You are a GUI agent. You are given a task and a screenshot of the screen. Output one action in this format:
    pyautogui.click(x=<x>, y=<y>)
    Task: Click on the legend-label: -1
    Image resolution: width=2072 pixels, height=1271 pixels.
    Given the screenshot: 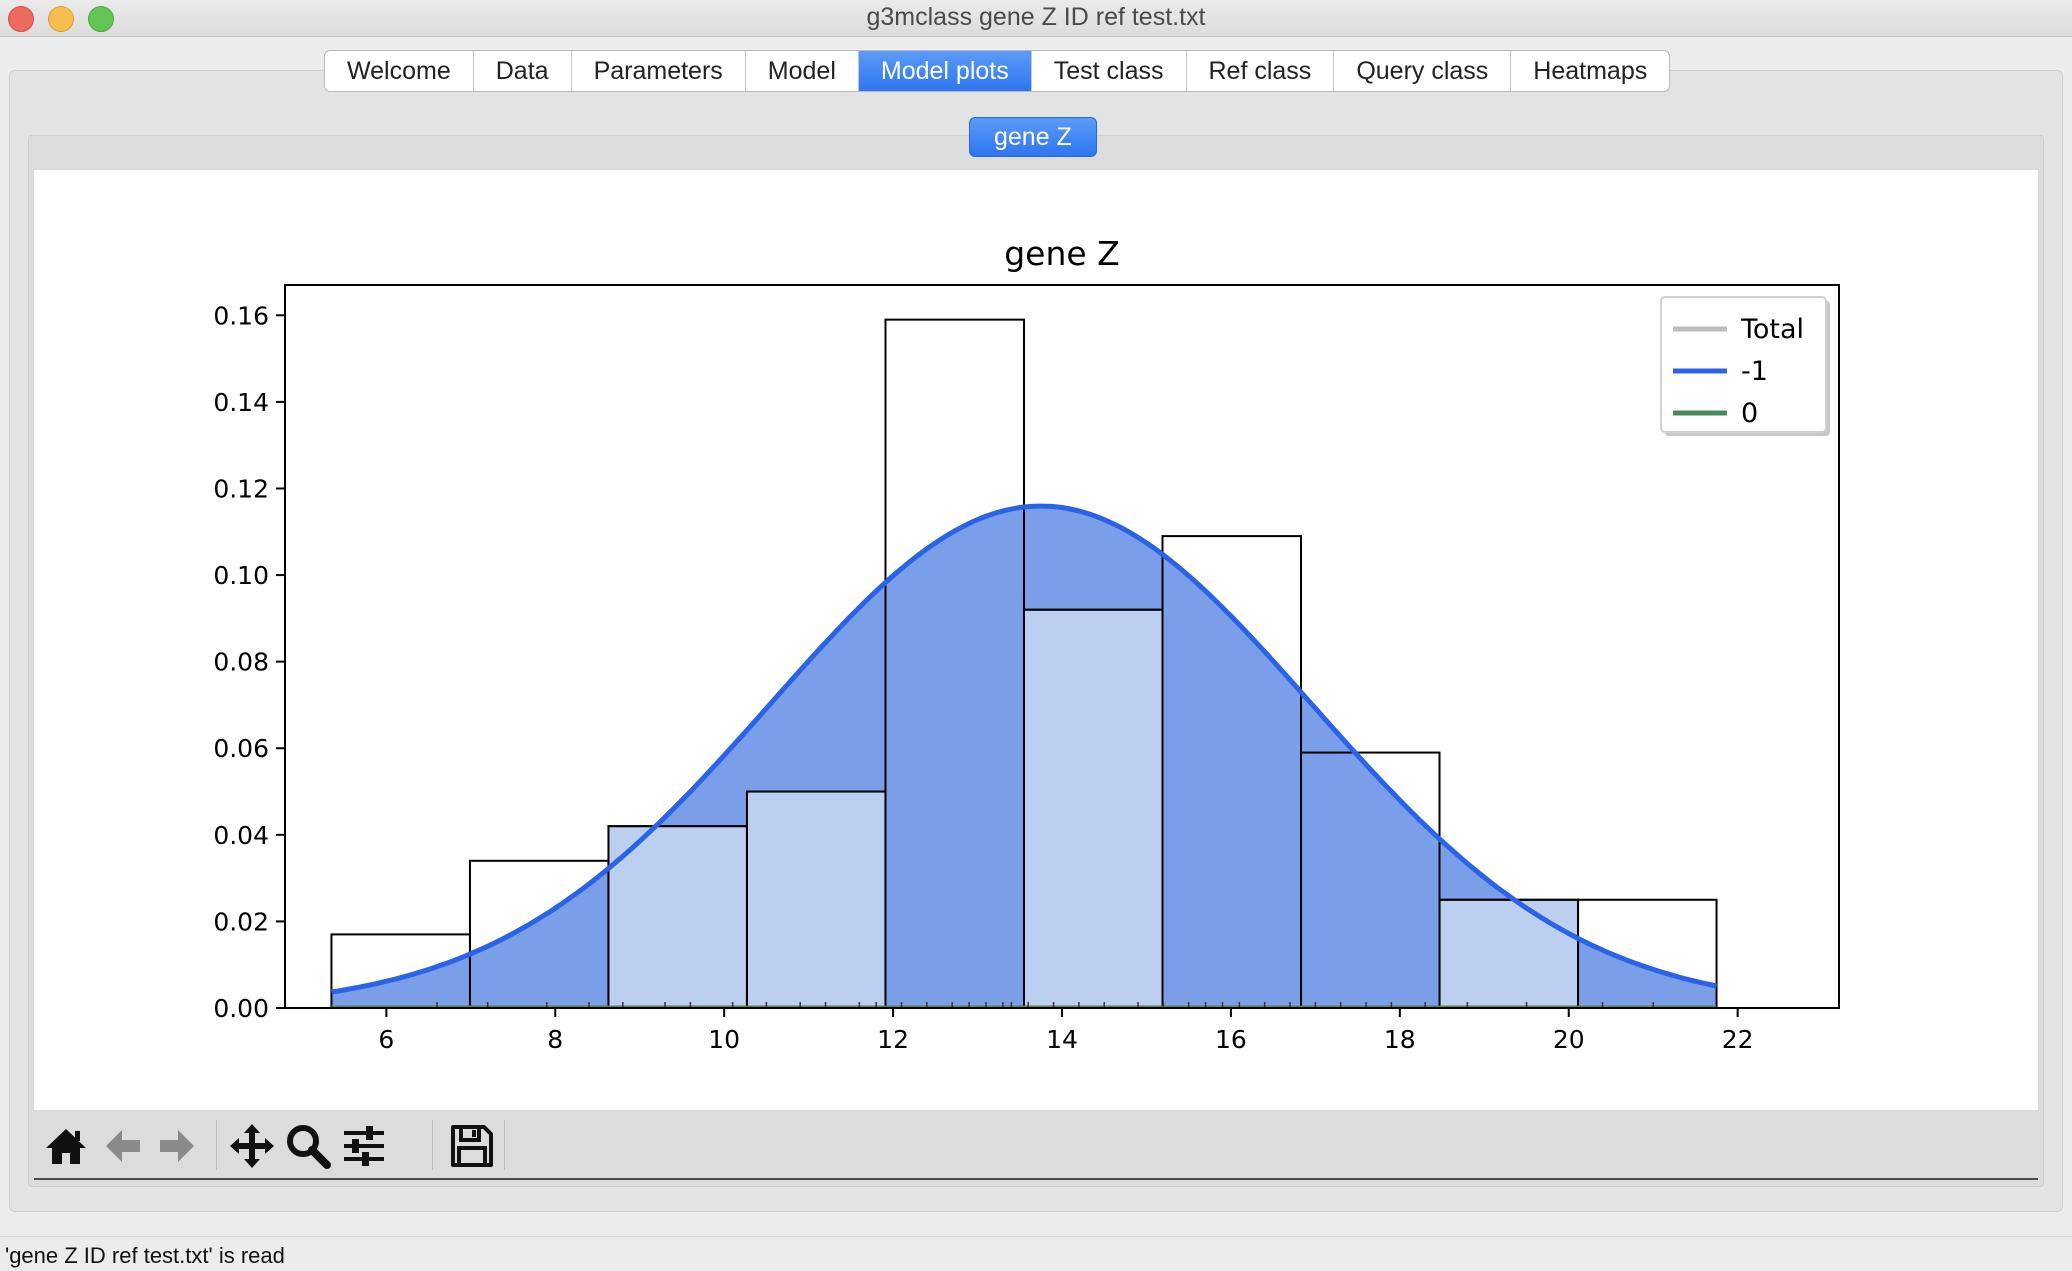 What is the action you would take?
    pyautogui.click(x=1754, y=371)
    